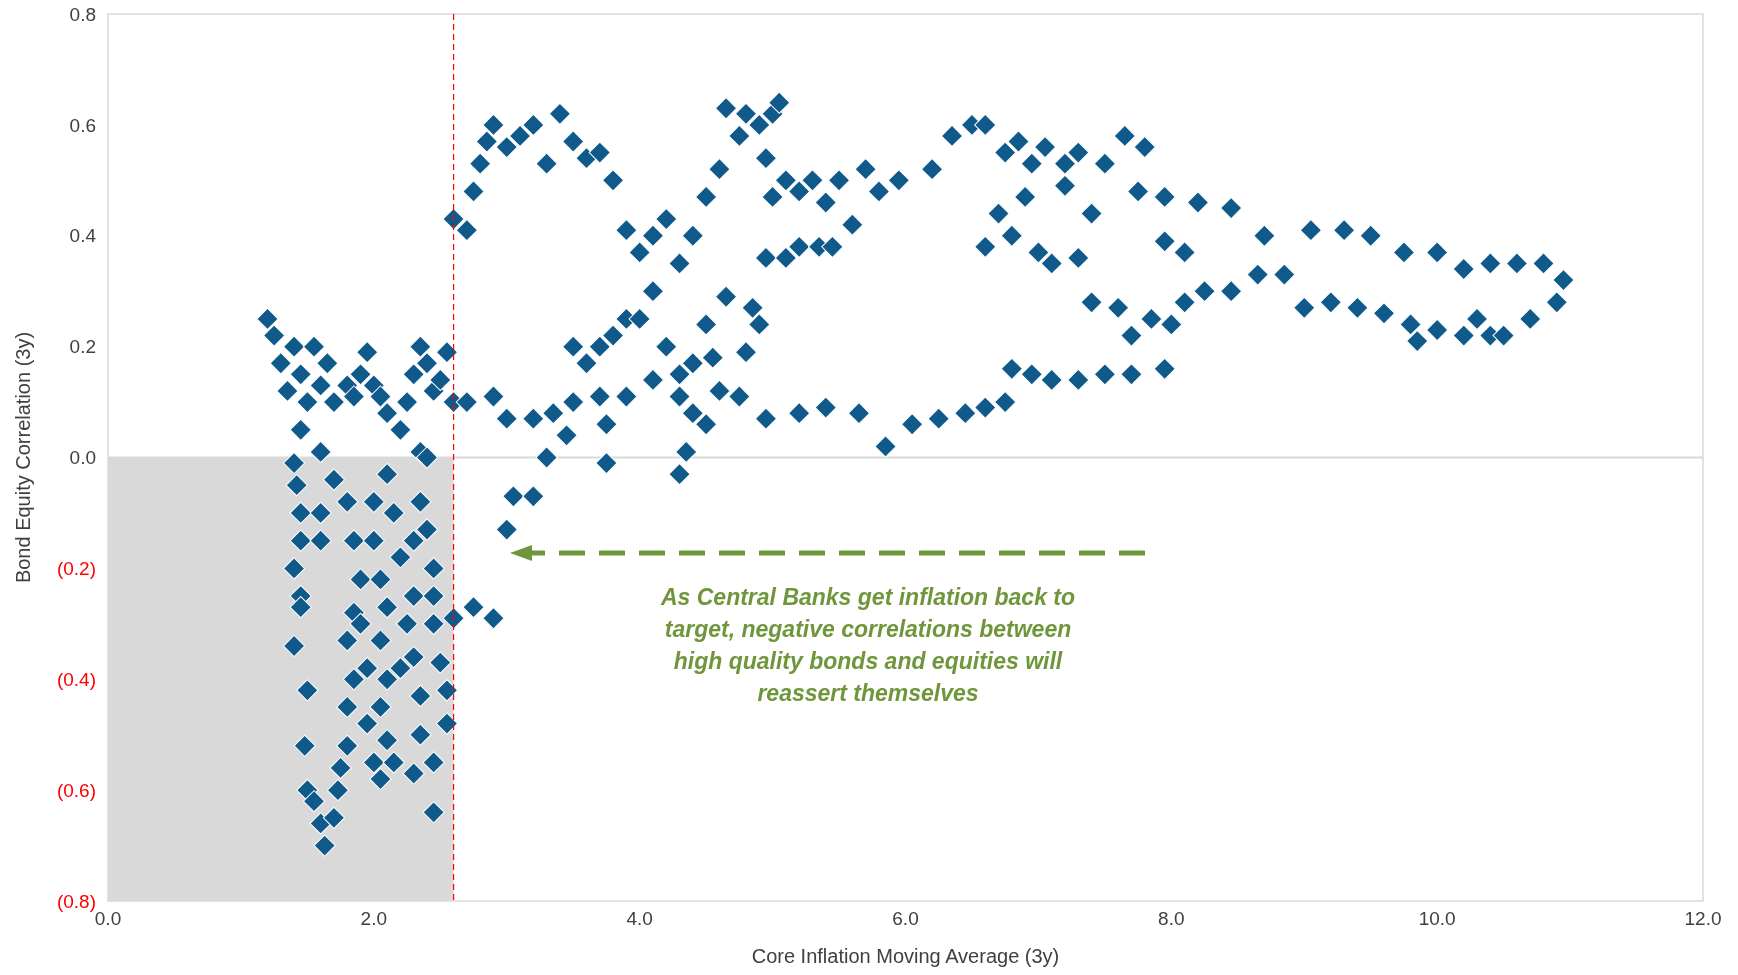 The width and height of the screenshot is (1738, 975). I want to click on y-tick-label: 0.8, so click(82, 14).